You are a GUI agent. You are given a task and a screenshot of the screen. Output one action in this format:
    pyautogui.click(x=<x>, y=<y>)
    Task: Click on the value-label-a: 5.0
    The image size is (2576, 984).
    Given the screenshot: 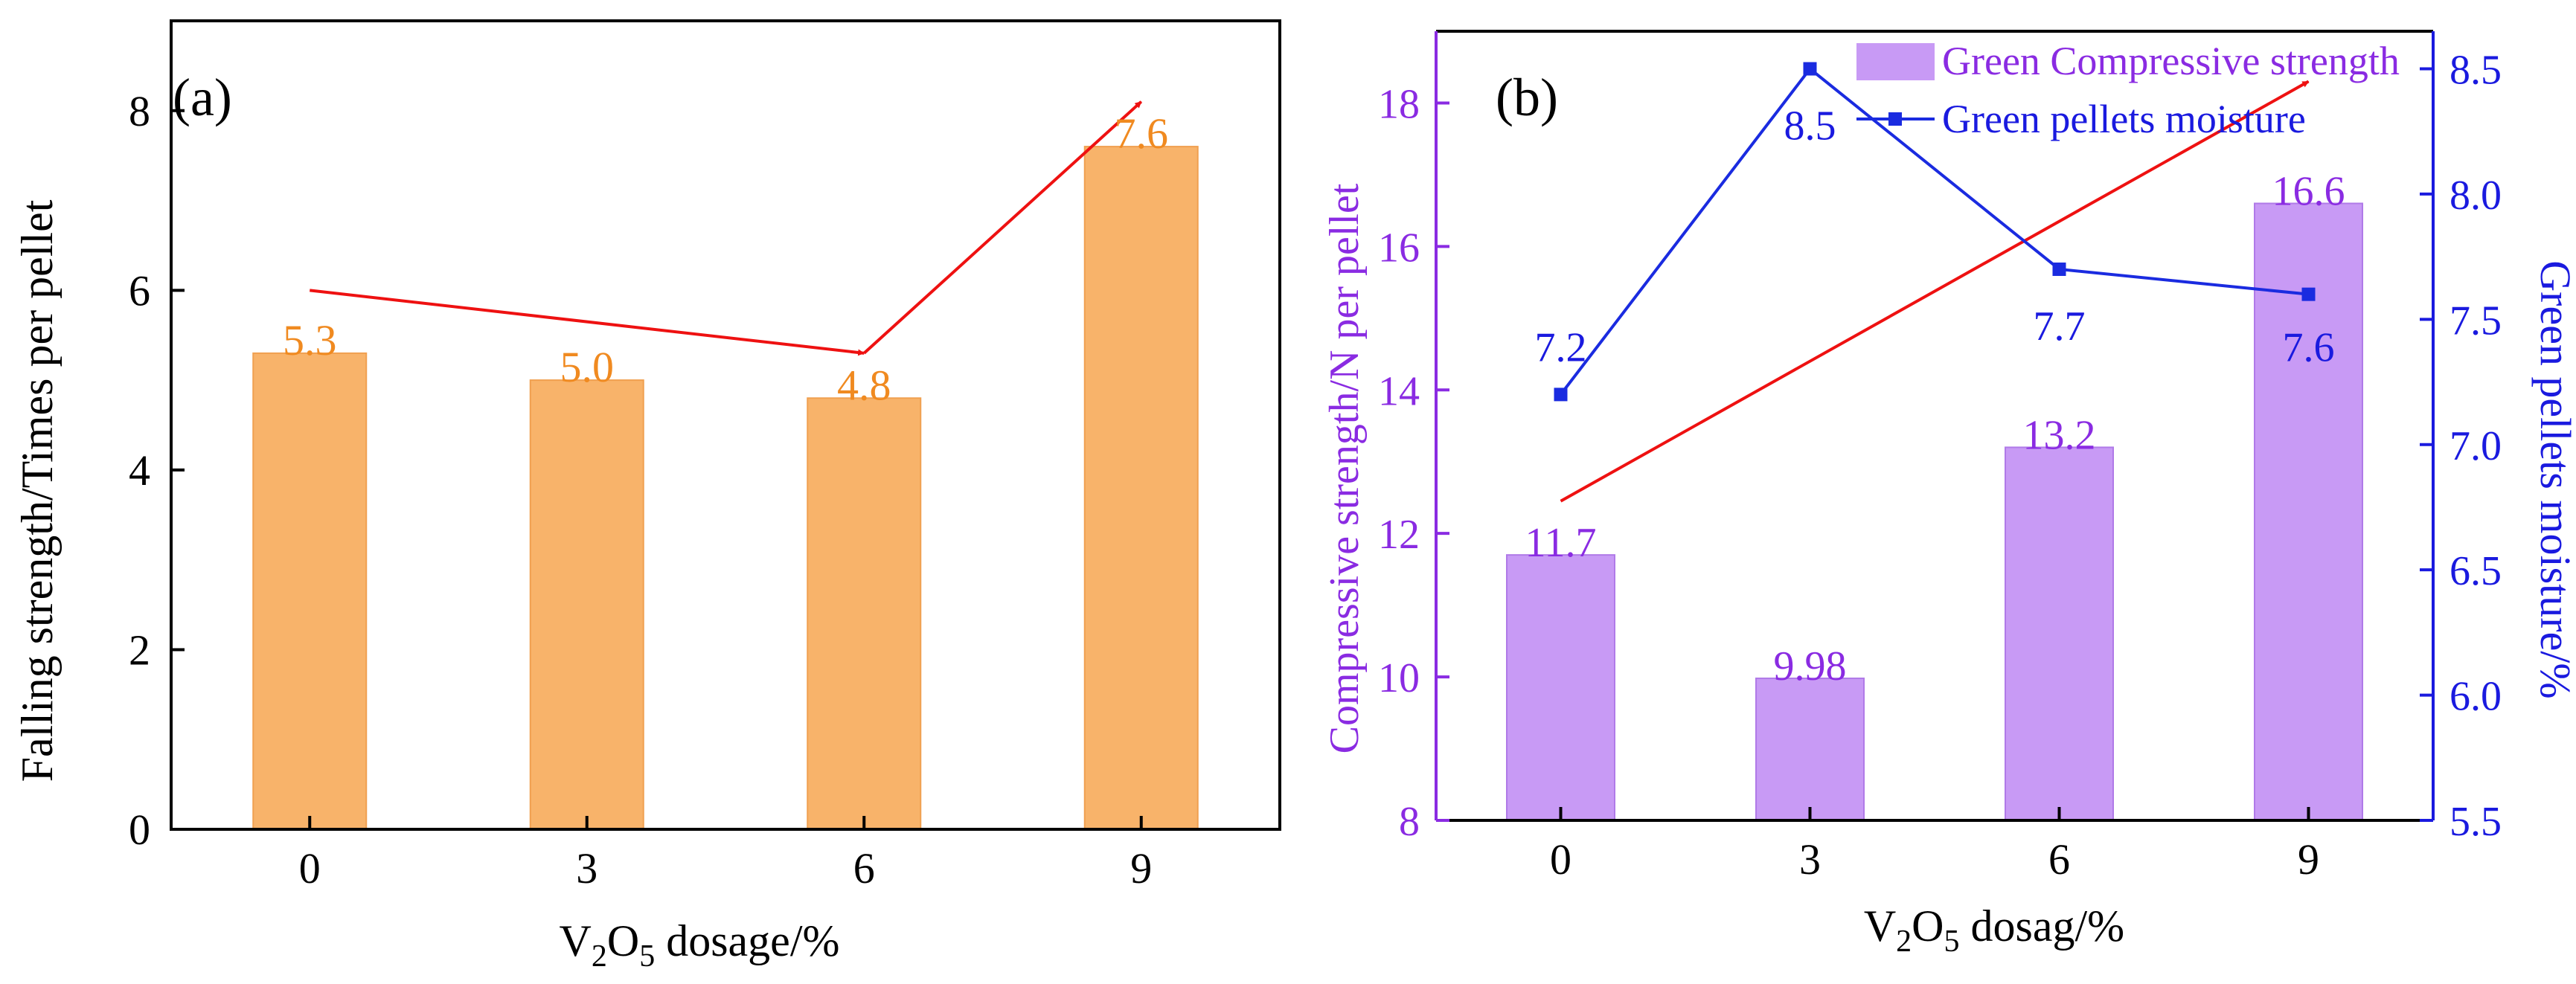 What is the action you would take?
    pyautogui.click(x=587, y=367)
    